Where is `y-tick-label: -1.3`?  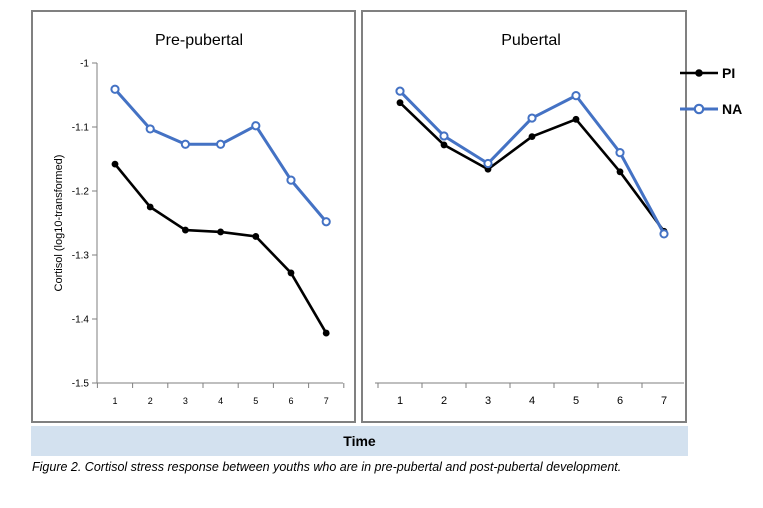
y-tick-label: -1.3 is located at coordinates (81, 256).